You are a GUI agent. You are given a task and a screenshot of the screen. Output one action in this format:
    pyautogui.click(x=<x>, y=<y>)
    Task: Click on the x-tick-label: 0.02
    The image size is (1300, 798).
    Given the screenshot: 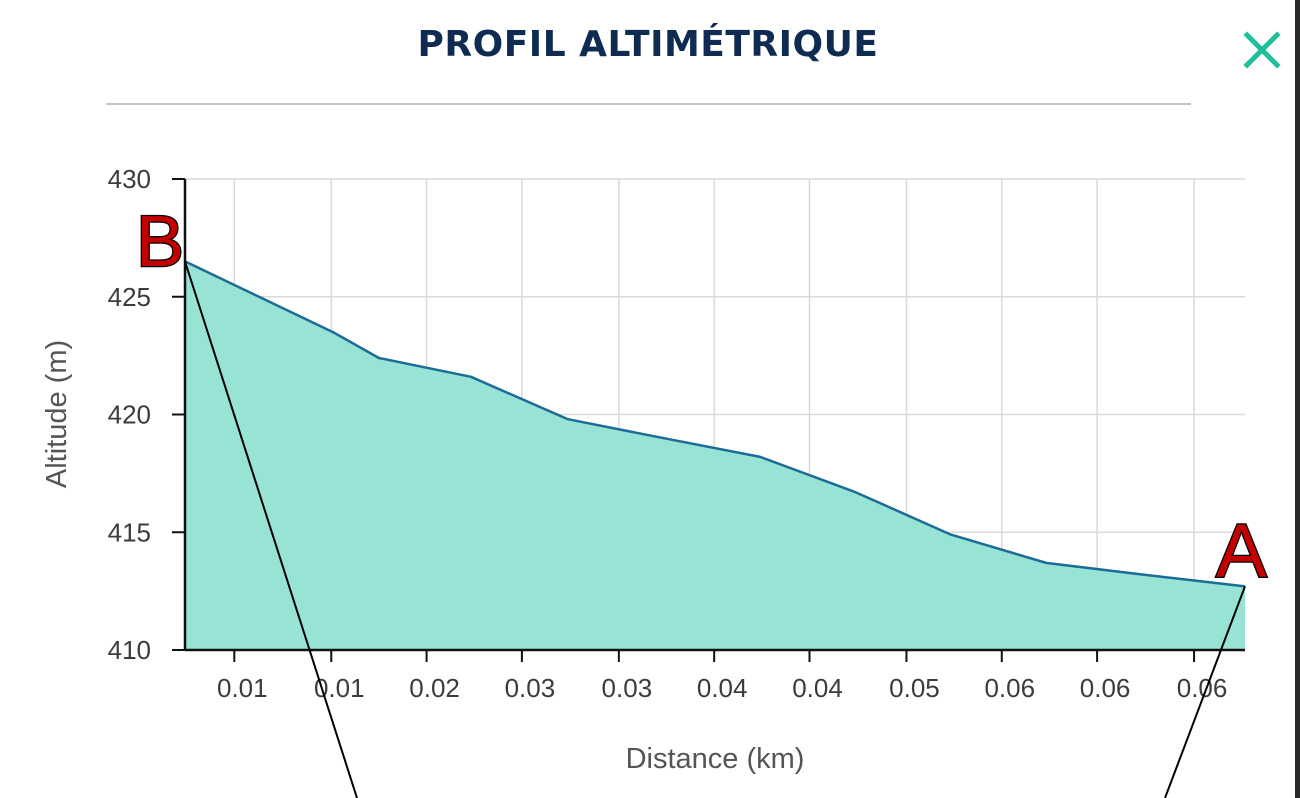 What is the action you would take?
    pyautogui.click(x=434, y=688)
    